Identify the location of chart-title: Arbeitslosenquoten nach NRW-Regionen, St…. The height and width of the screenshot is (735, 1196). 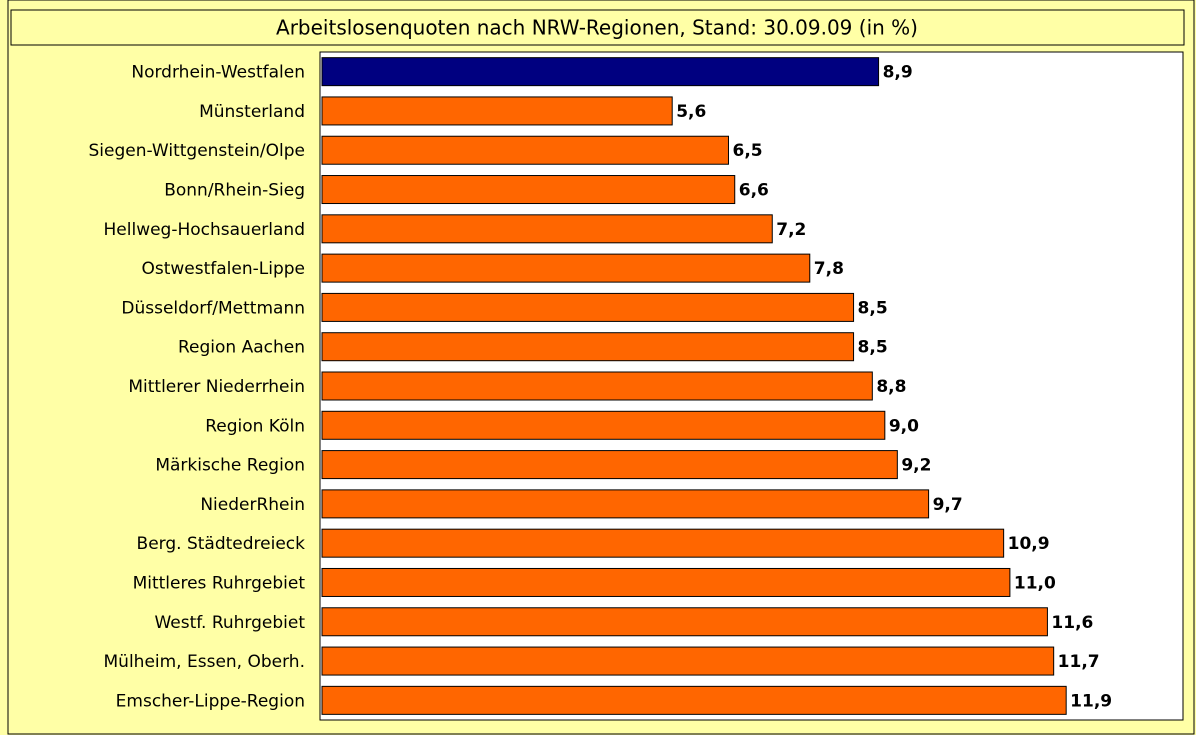
(597, 28).